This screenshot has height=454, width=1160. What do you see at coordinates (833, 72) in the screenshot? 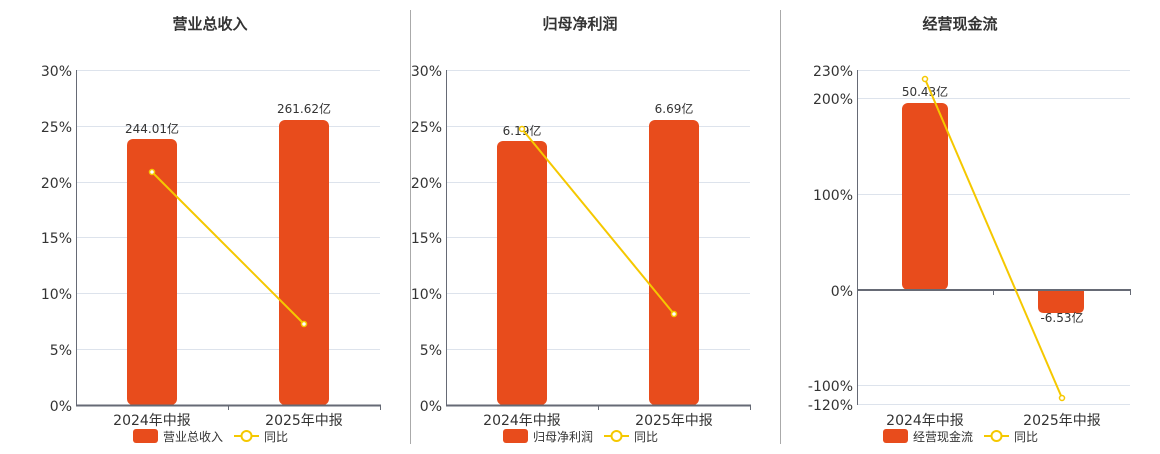
I see `svg-text: 230%` at bounding box center [833, 72].